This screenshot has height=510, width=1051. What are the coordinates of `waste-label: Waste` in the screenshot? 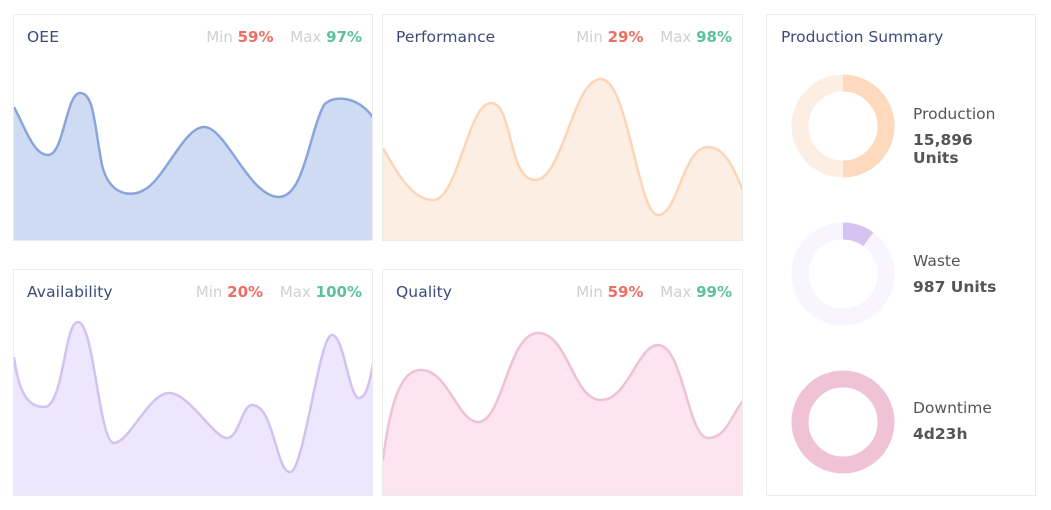 It's located at (937, 261).